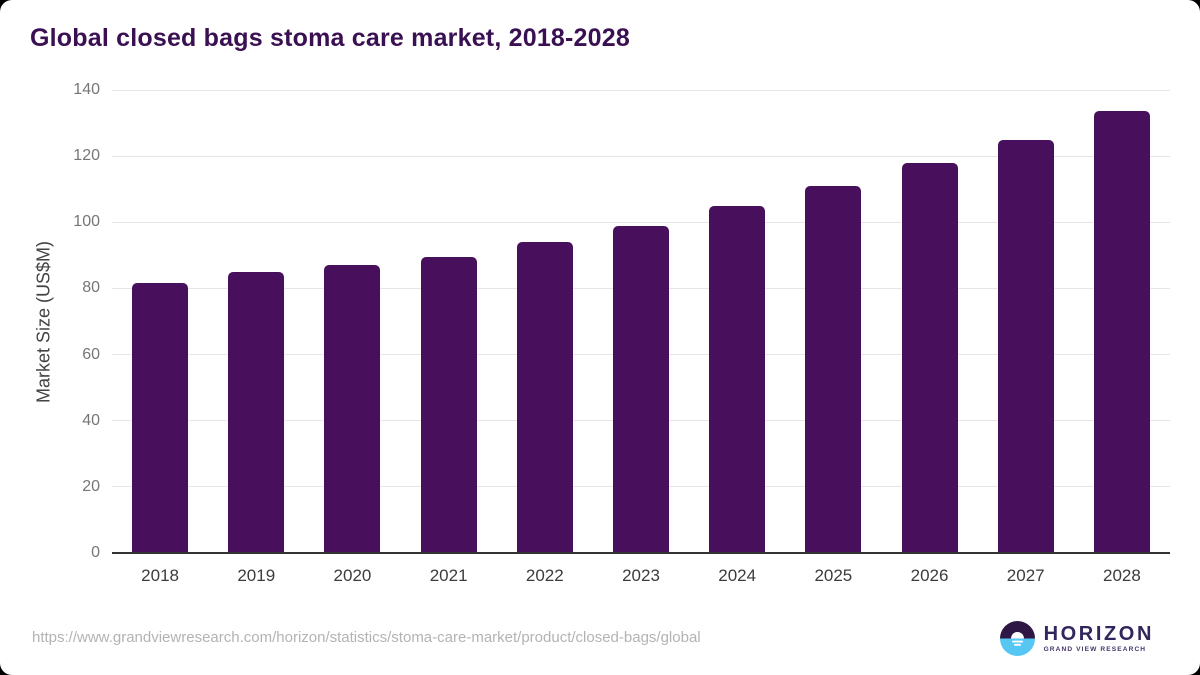 The image size is (1200, 675). I want to click on bar-2022, so click(544, 397).